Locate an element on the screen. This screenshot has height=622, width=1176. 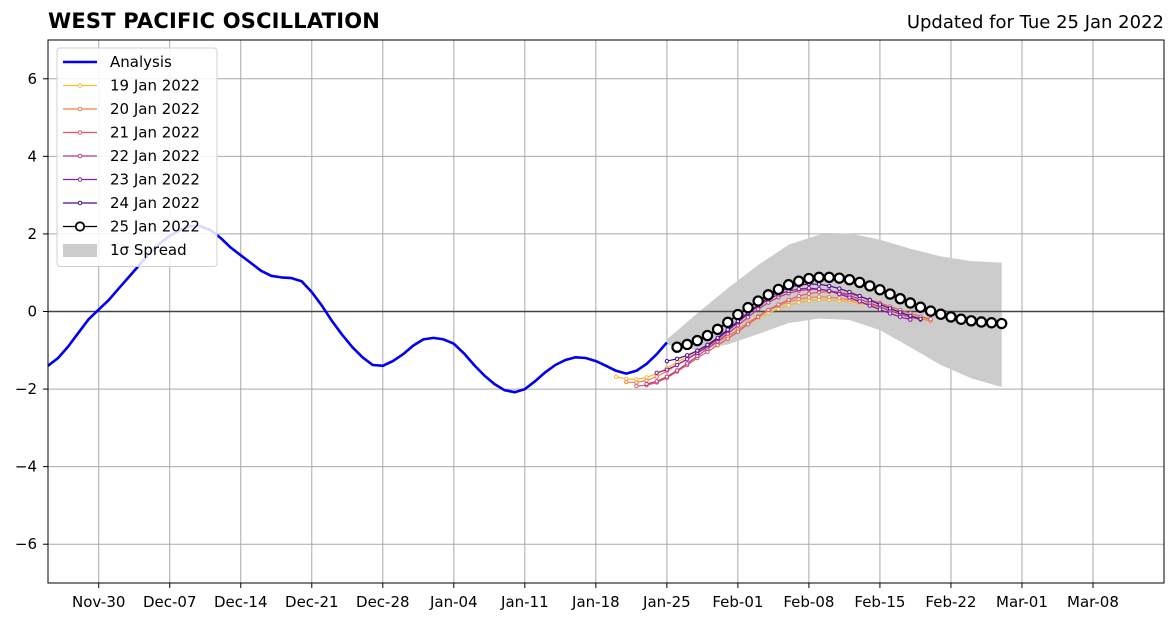
legend-label: 22 Jan 2022 is located at coordinates (155, 156).